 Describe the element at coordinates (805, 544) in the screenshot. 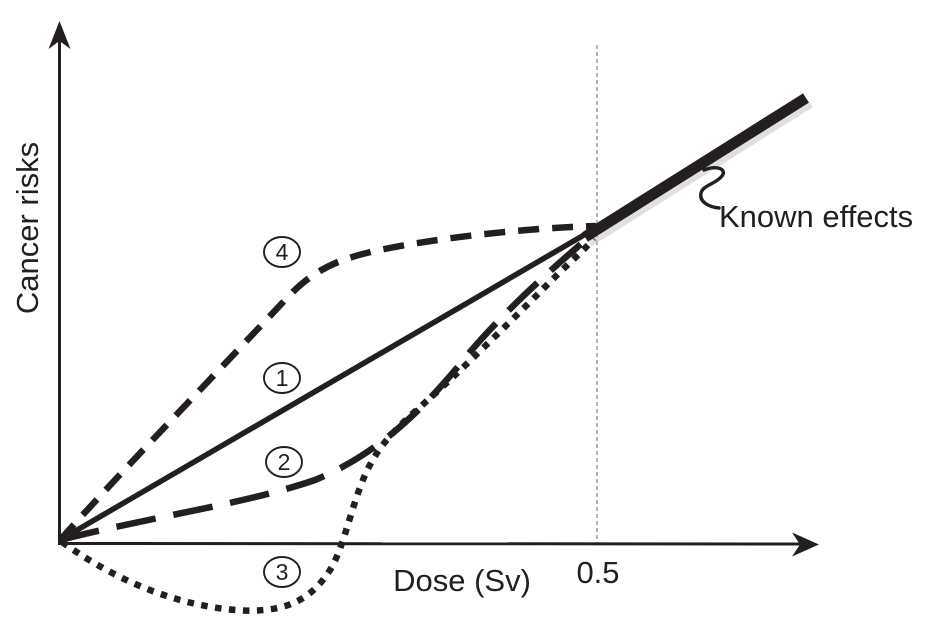

I see `x-axis-arrowhead` at that location.